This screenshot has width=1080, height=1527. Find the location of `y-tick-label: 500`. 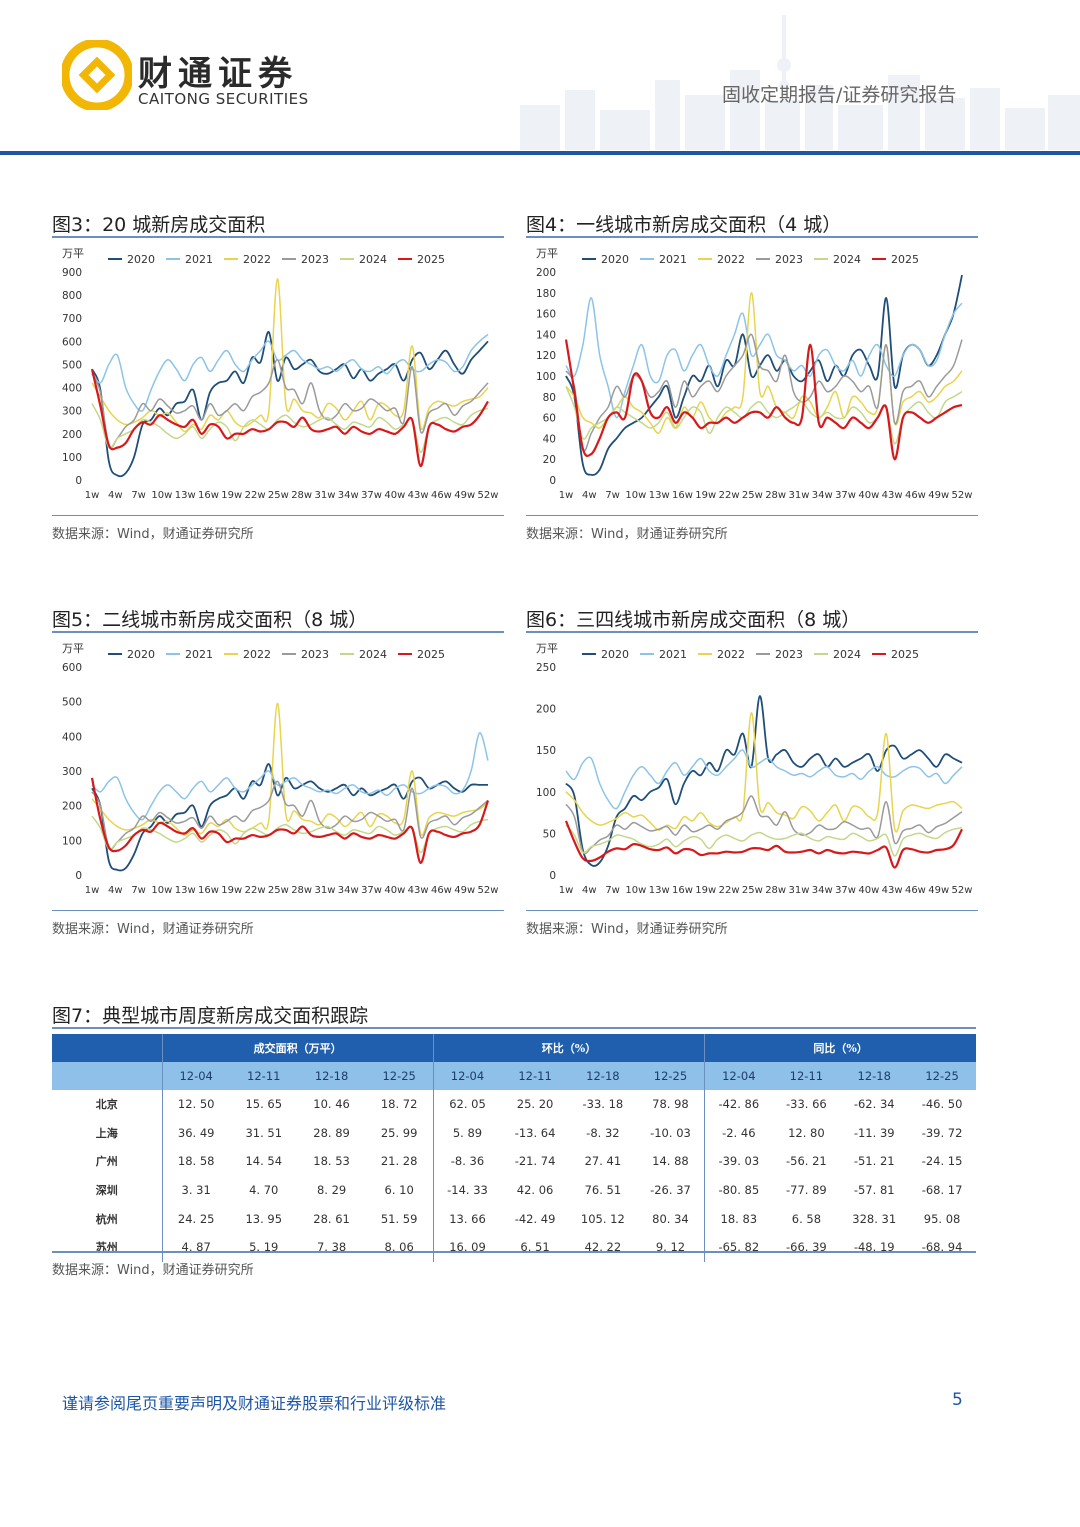

y-tick-label: 500 is located at coordinates (72, 365).